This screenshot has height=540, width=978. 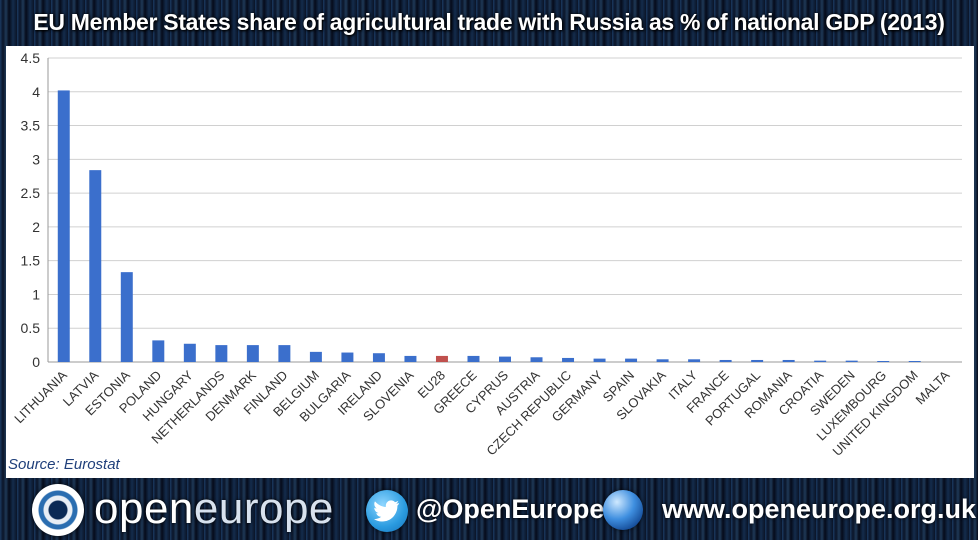 I want to click on bar-italy, so click(x=694, y=360).